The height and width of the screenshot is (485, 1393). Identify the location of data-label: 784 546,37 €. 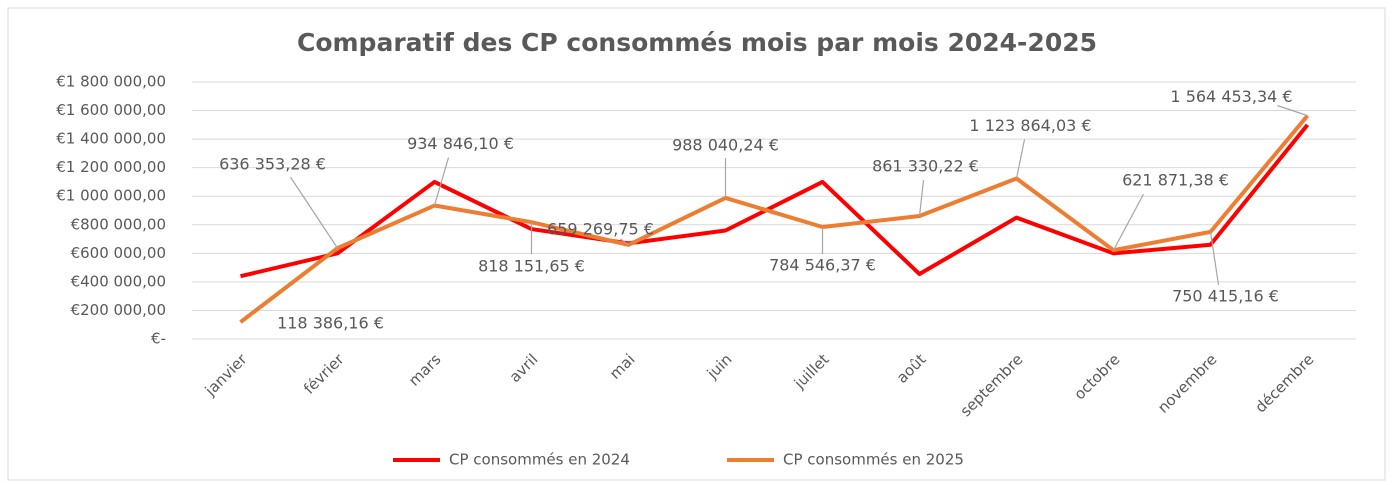
(822, 264).